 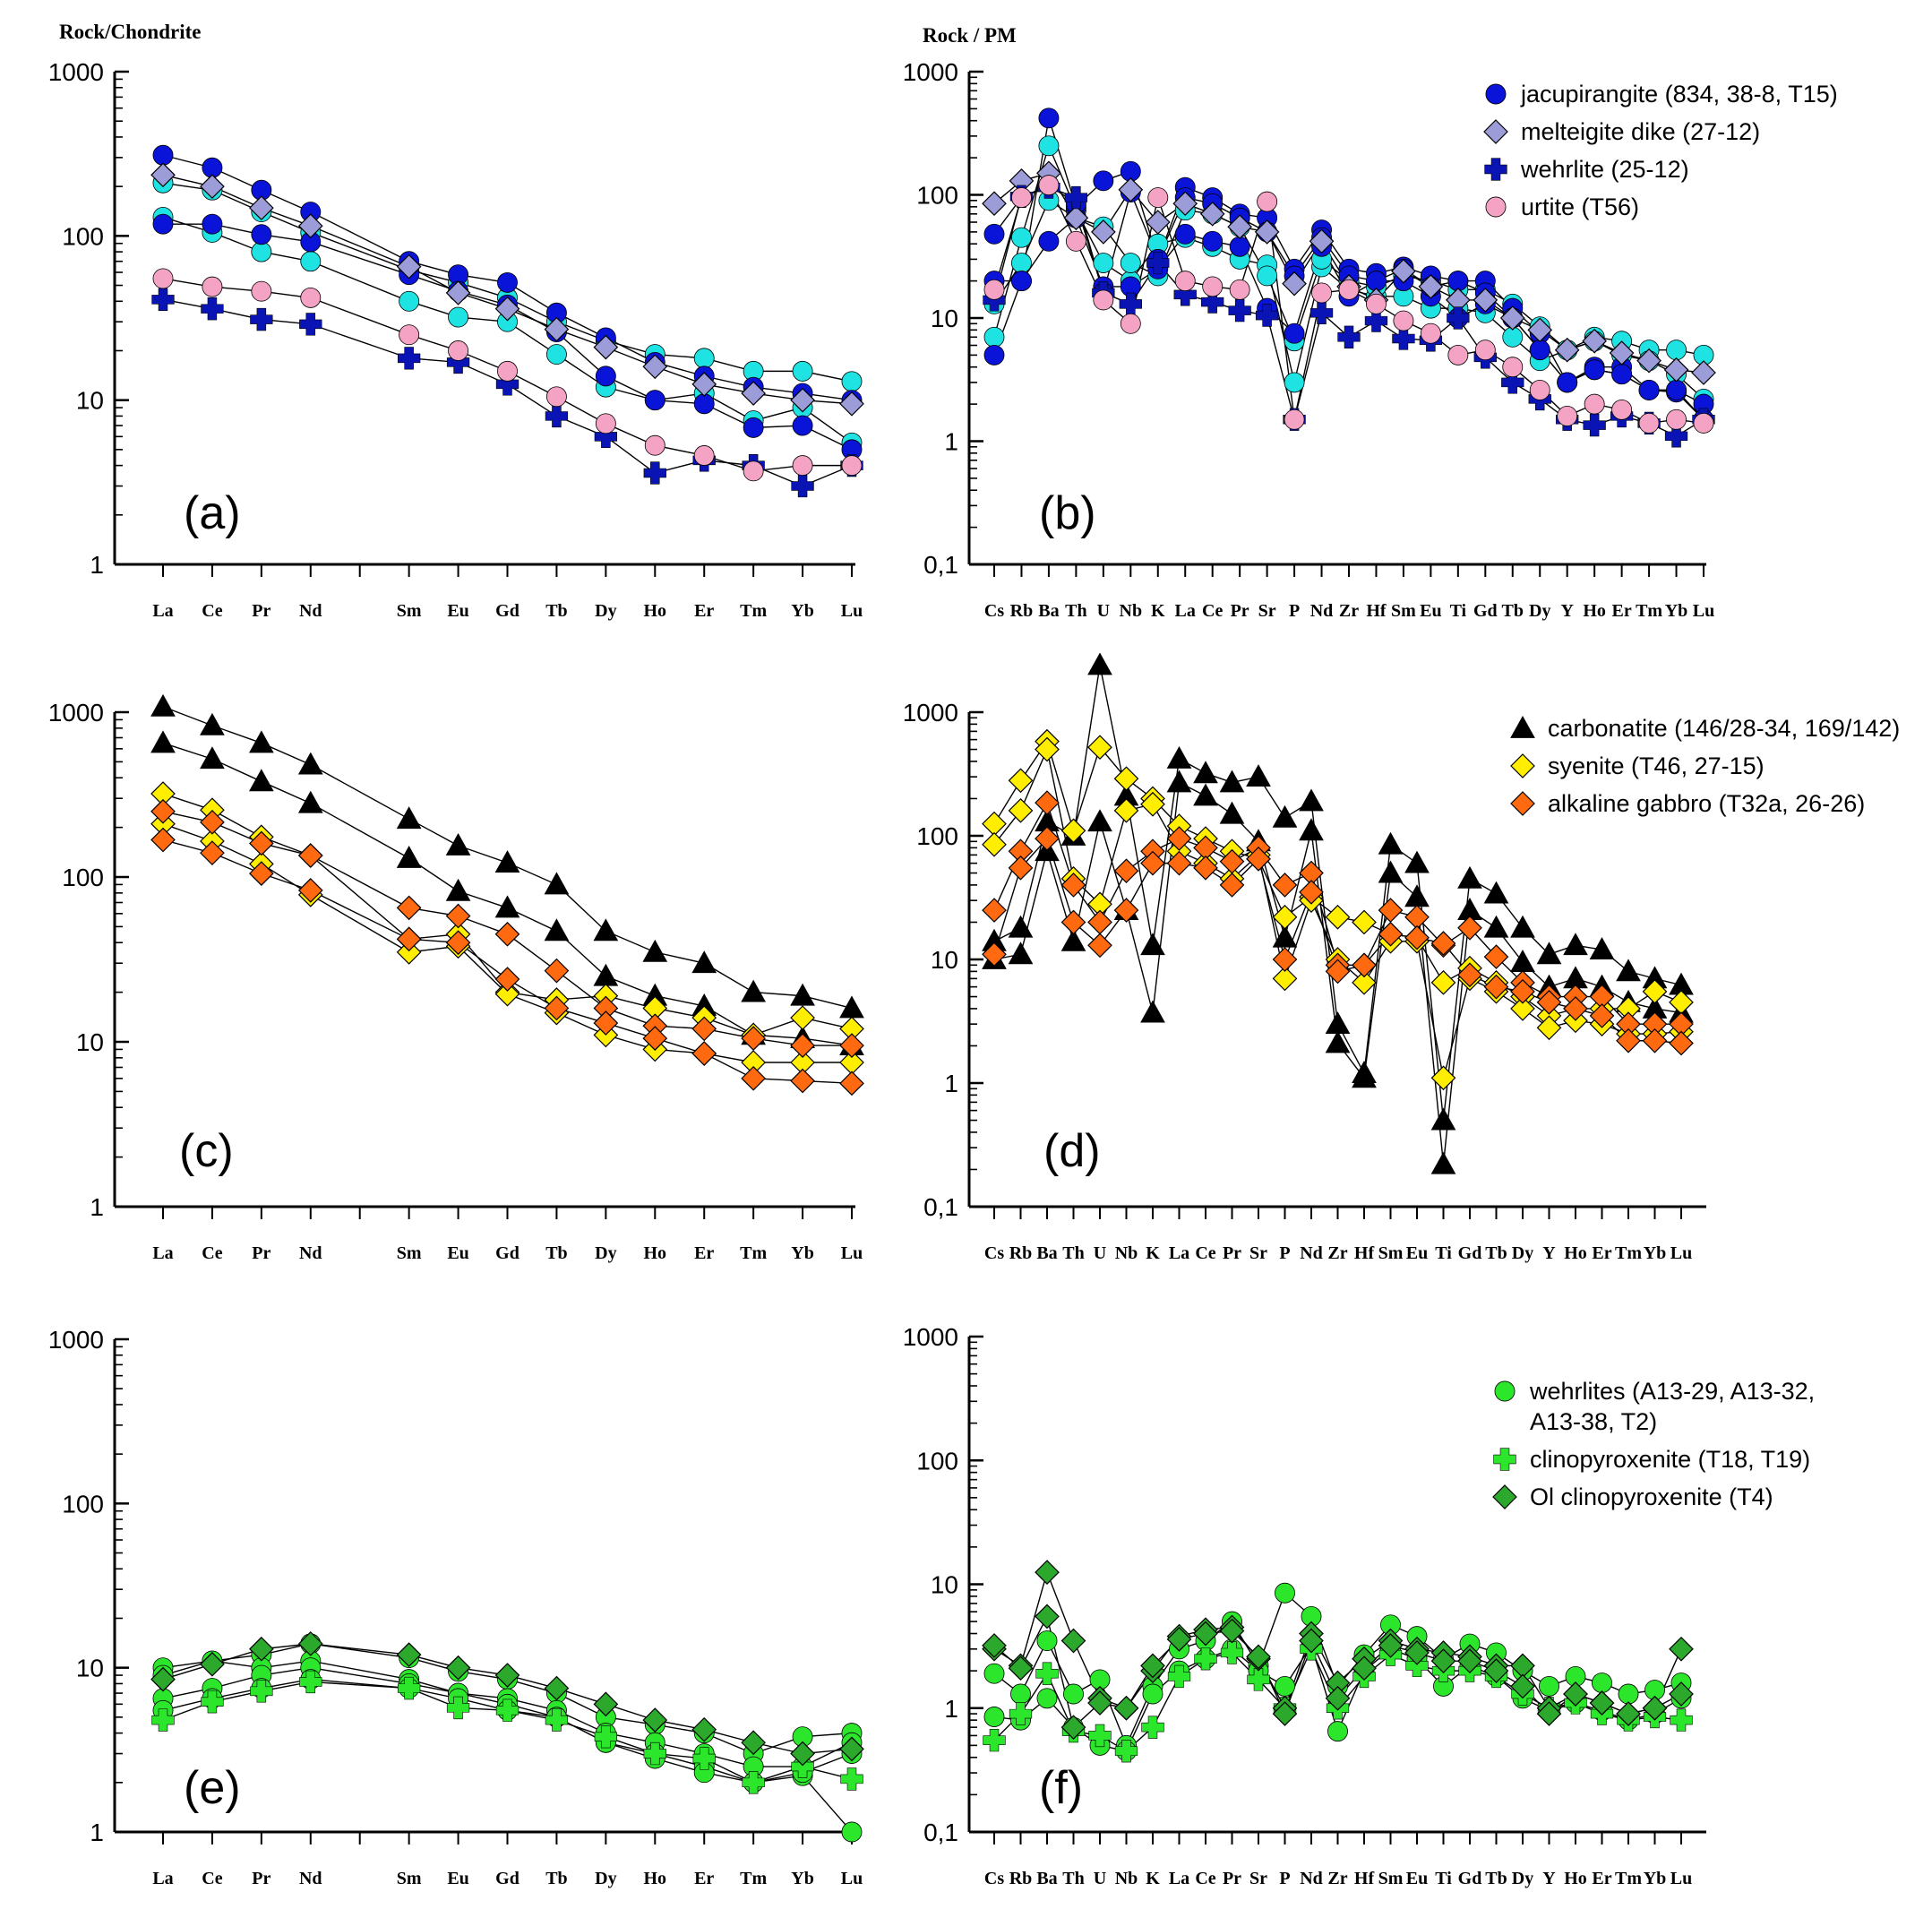 I want to click on panel-label: (b), so click(x=1067, y=513).